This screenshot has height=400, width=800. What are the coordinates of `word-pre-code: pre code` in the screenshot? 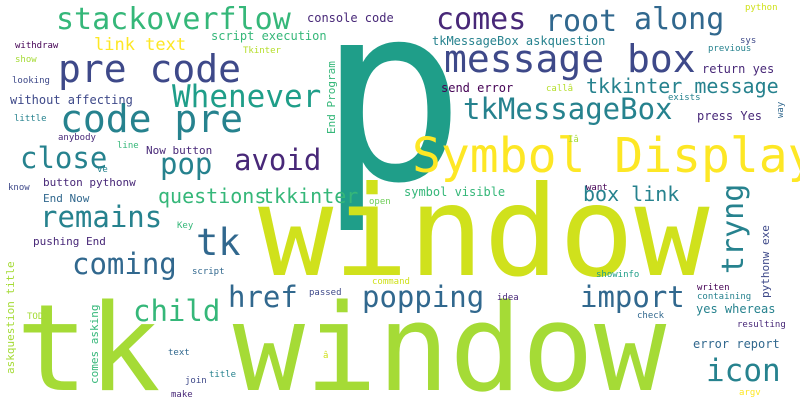 It's located at (150, 69).